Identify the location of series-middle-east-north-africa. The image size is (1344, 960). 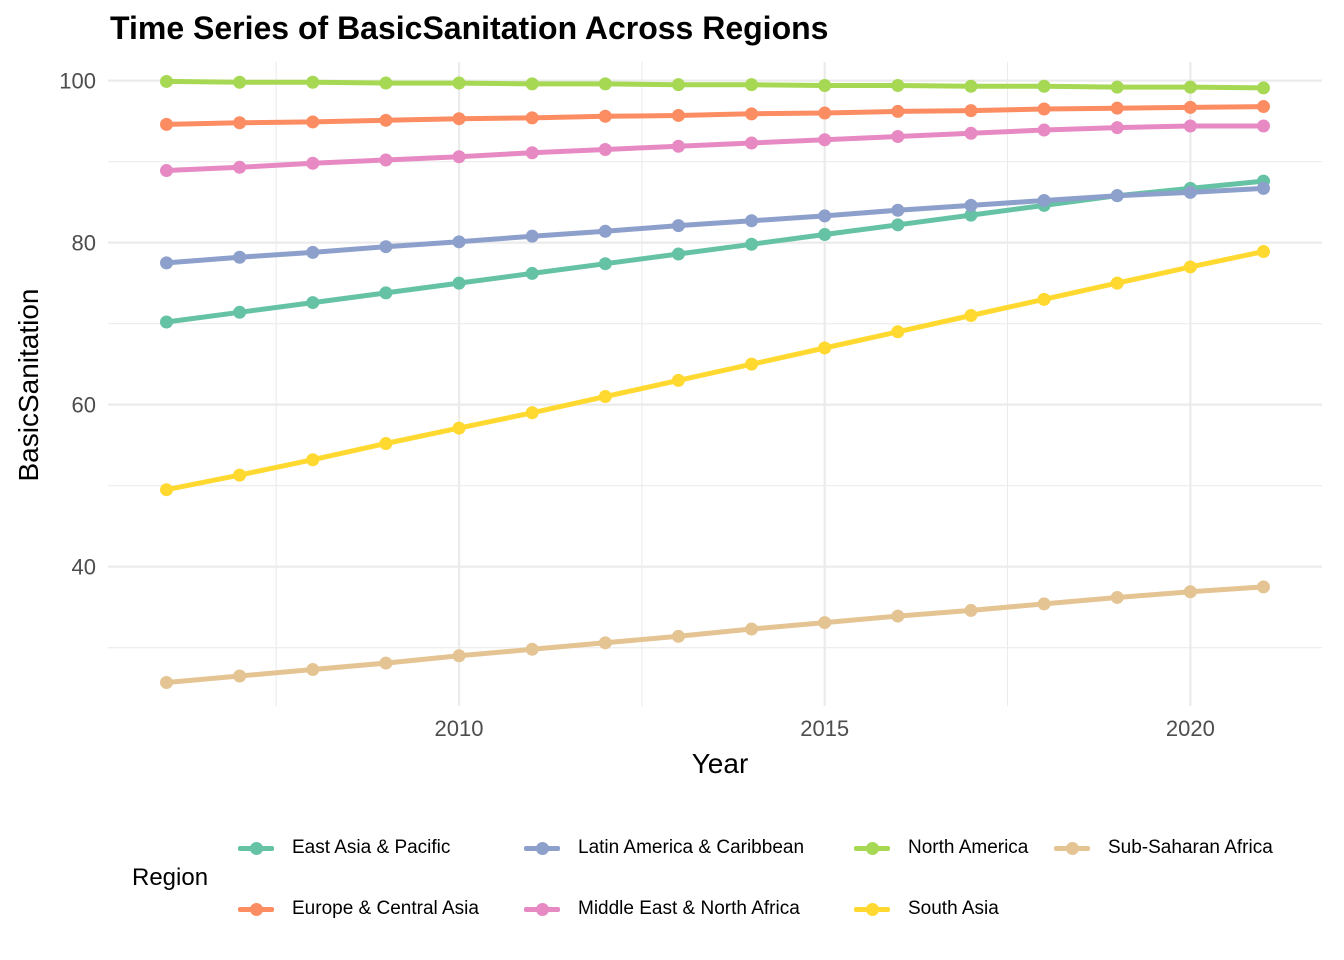
(715, 148).